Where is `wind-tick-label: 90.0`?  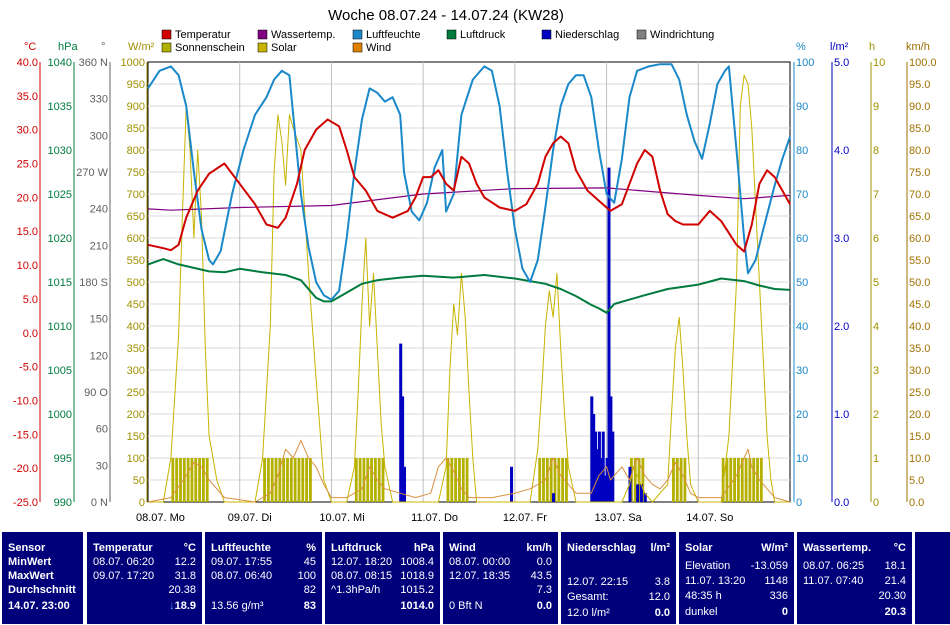 wind-tick-label: 90.0 is located at coordinates (919, 107).